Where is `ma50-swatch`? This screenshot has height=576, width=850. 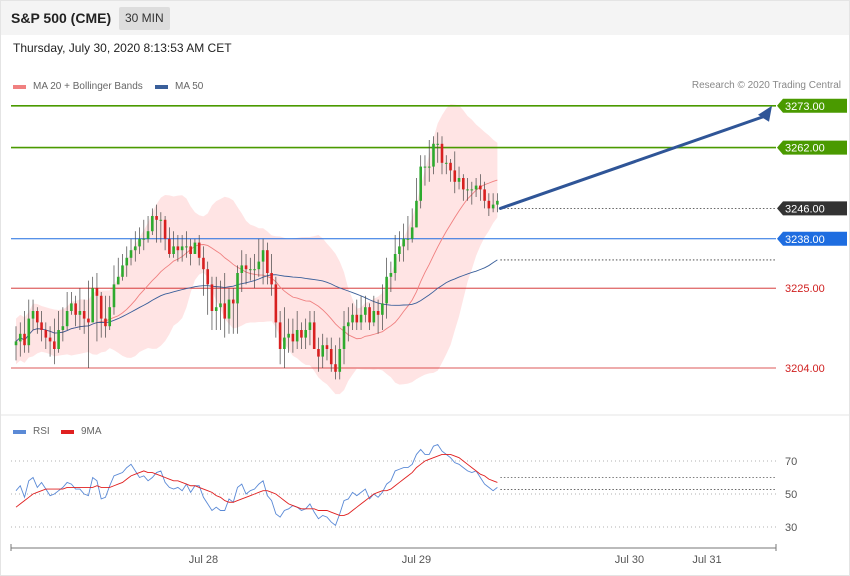 ma50-swatch is located at coordinates (161, 86).